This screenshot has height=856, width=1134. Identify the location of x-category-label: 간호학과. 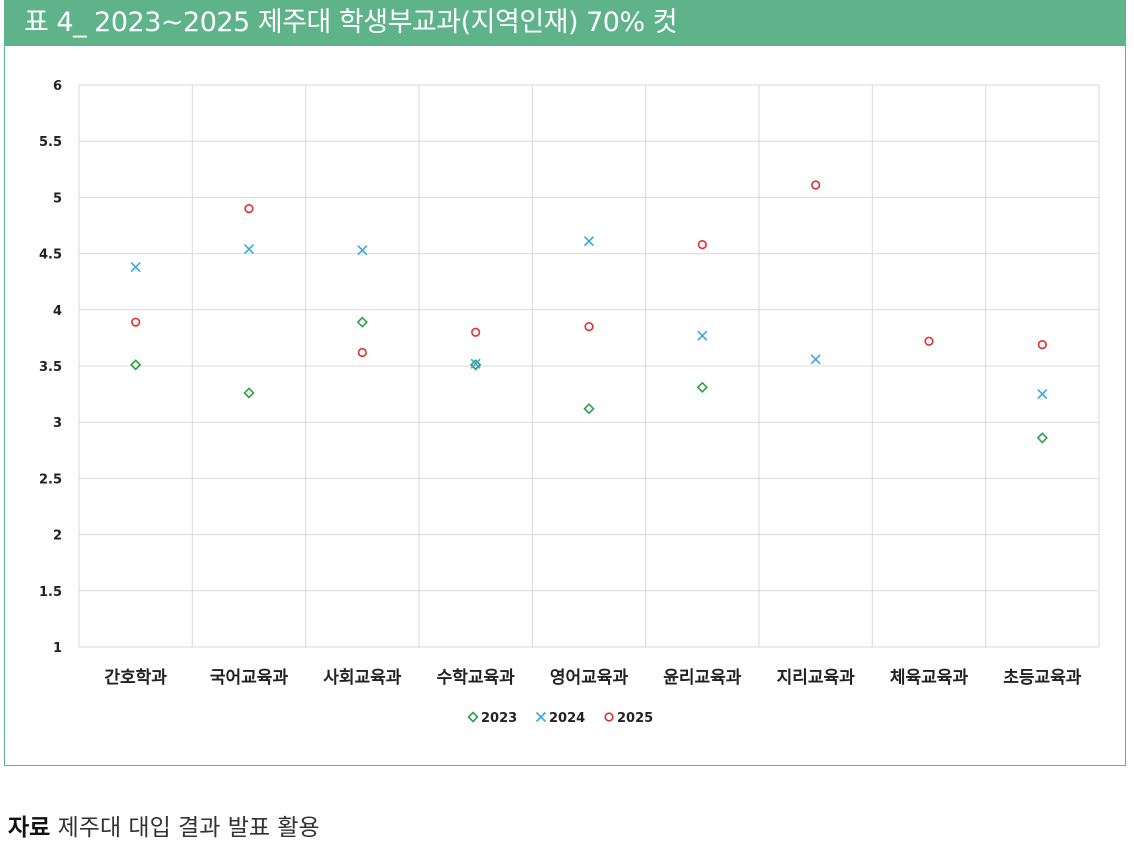
(135, 678).